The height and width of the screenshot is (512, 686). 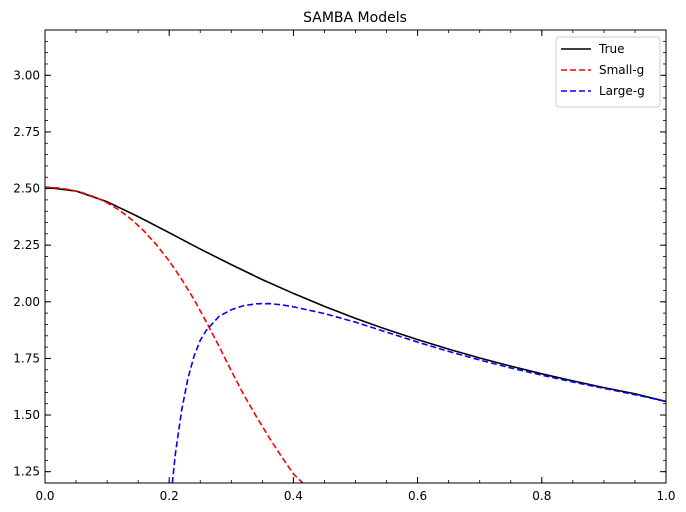 What do you see at coordinates (26, 302) in the screenshot?
I see `y-tick-label: 2.00` at bounding box center [26, 302].